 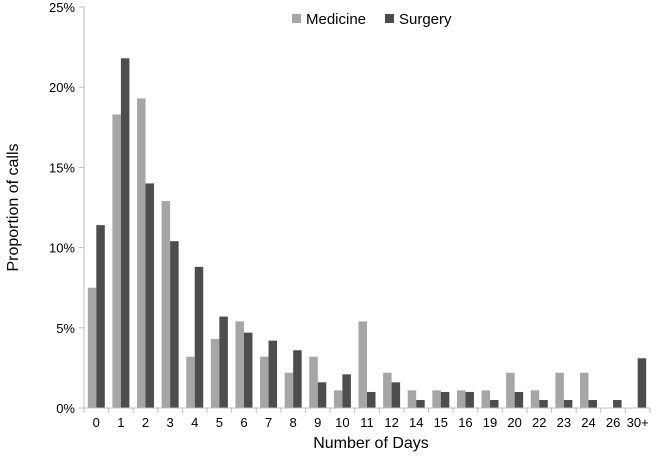 What do you see at coordinates (613, 422) in the screenshot?
I see `x-tick-label: 26` at bounding box center [613, 422].